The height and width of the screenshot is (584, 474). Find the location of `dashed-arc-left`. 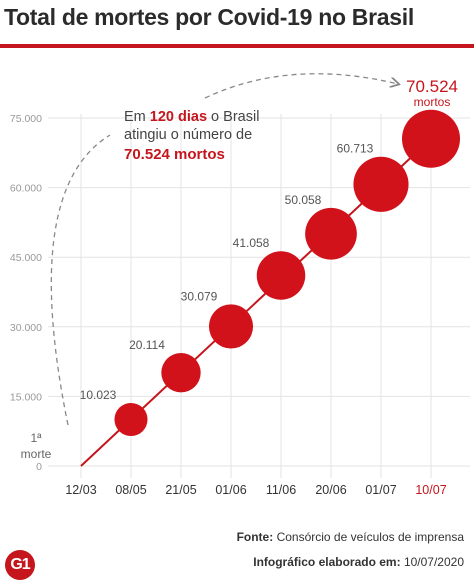

dashed-arc-left is located at coordinates (80, 280).